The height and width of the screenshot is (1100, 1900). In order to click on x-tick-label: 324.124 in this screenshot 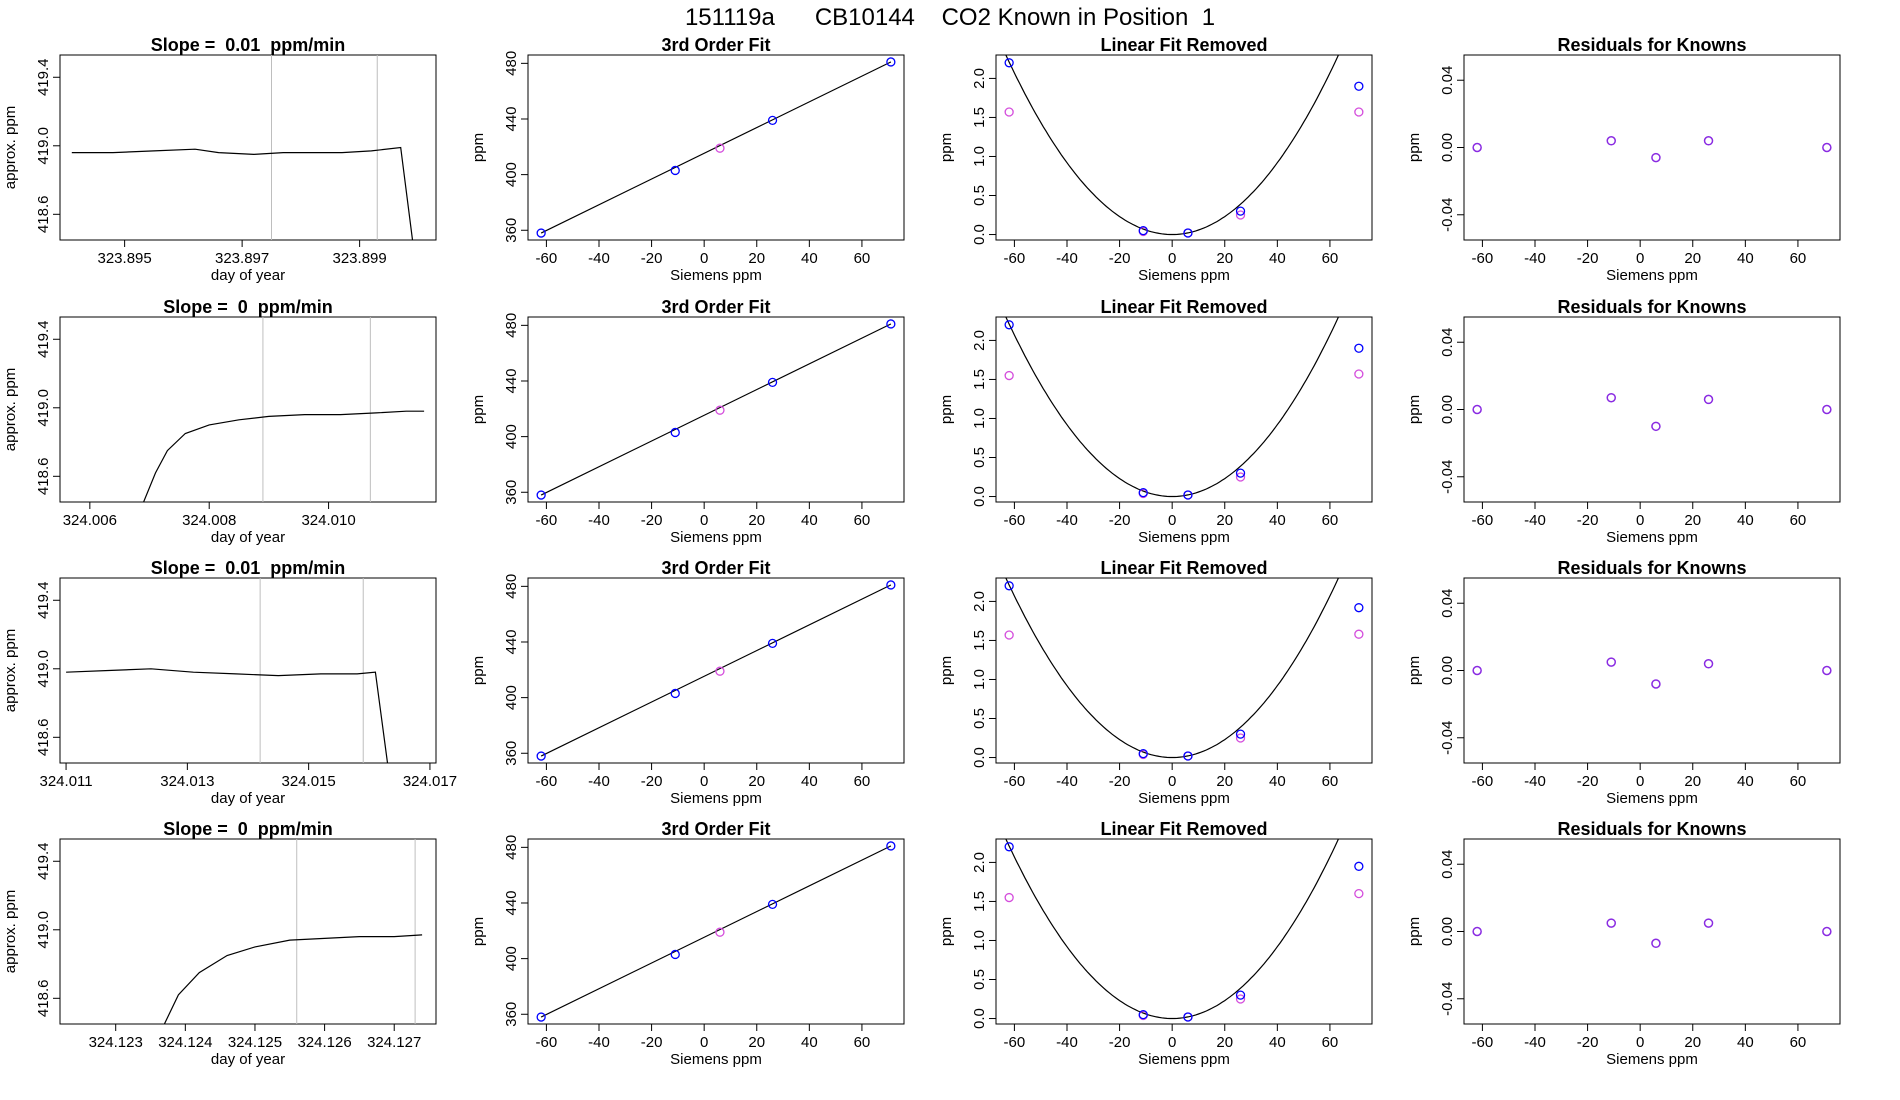, I will do `click(185, 1042)`.